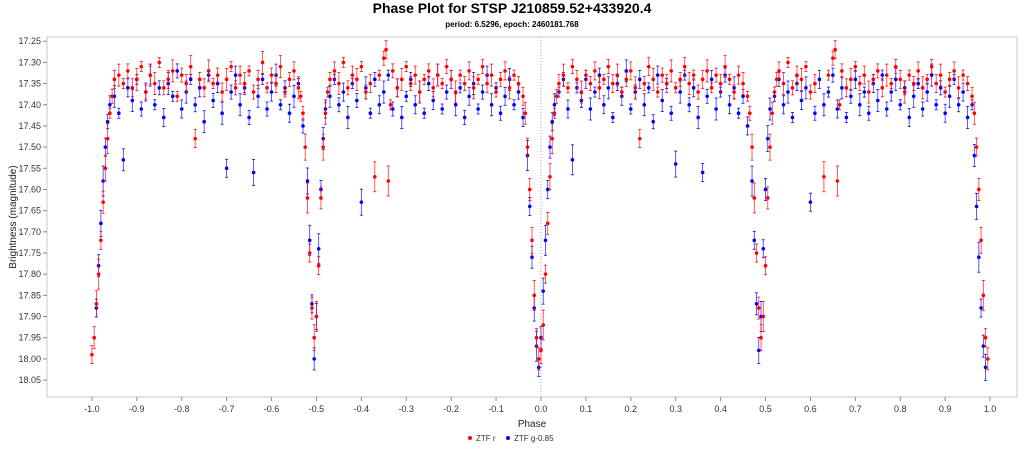 This screenshot has height=449, width=1024. Describe the element at coordinates (362, 409) in the screenshot. I see `x-tick-label: -0.4` at that location.